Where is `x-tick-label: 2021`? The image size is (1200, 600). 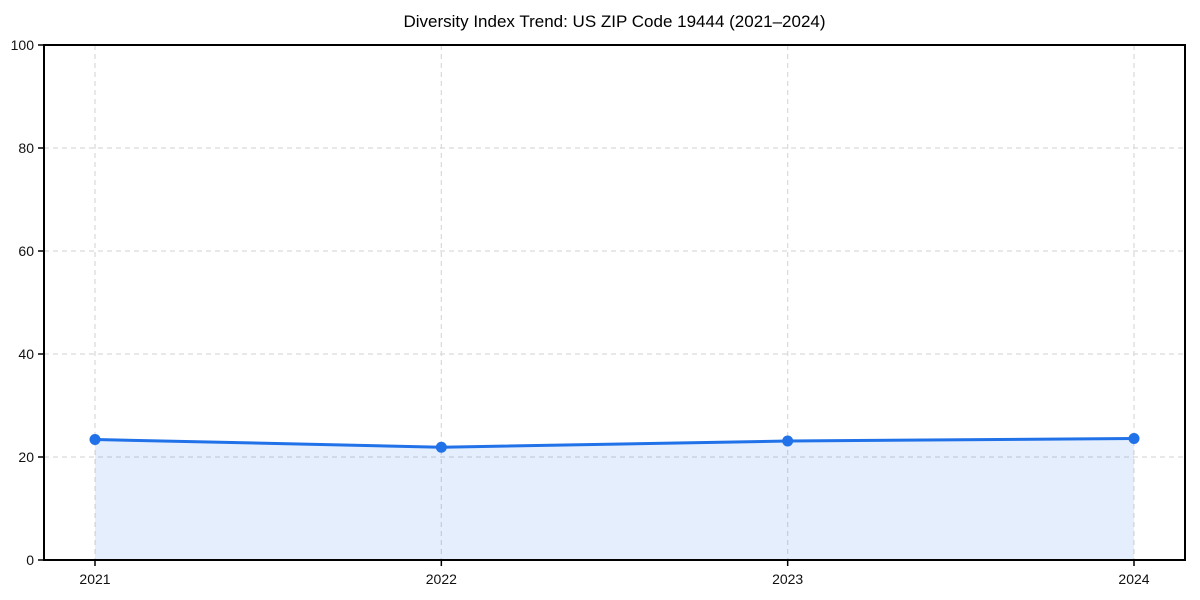 x-tick-label: 2021 is located at coordinates (94, 579).